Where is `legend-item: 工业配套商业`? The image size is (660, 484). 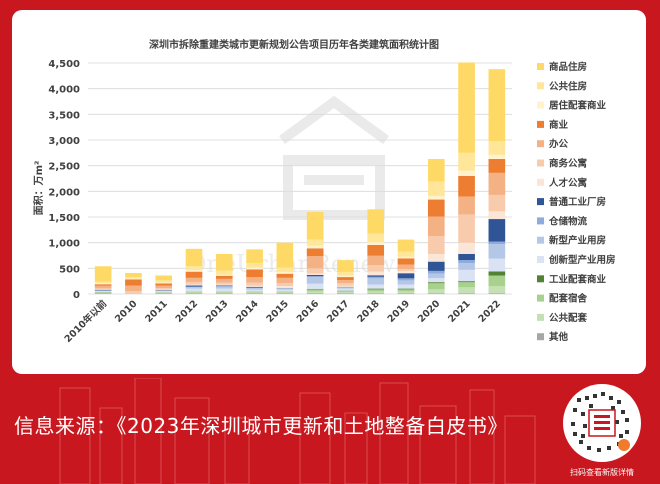 legend-item: 工业配套商业 is located at coordinates (572, 279).